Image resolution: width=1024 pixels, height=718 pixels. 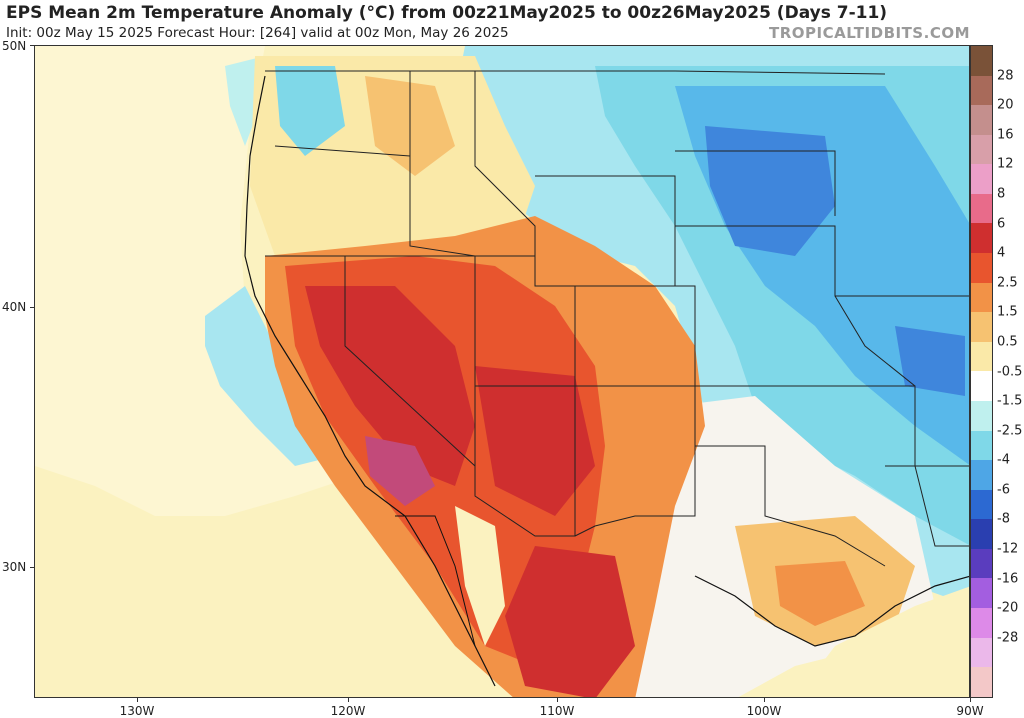 I want to click on lat-label-40n: 40N, so click(x=14, y=307).